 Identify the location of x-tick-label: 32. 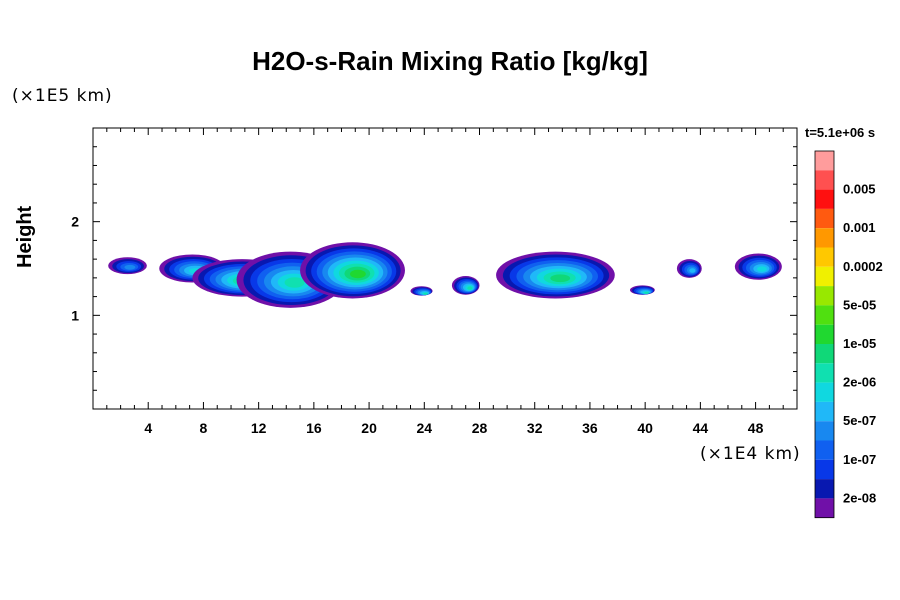
(535, 428).